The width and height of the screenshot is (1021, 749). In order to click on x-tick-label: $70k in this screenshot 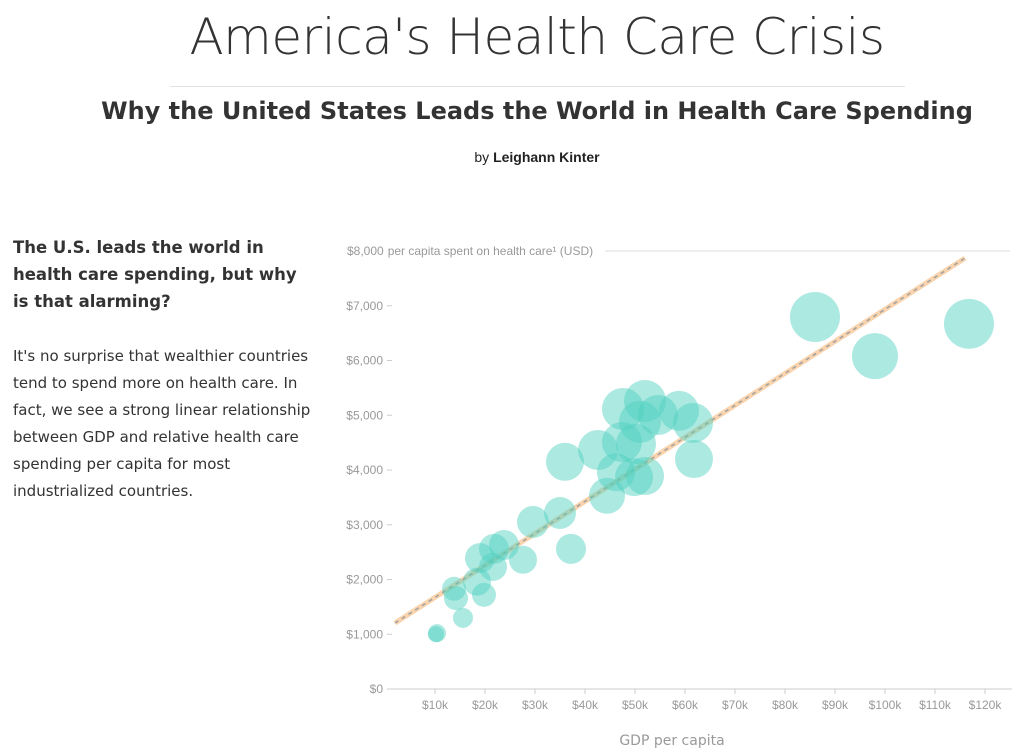, I will do `click(735, 705)`.